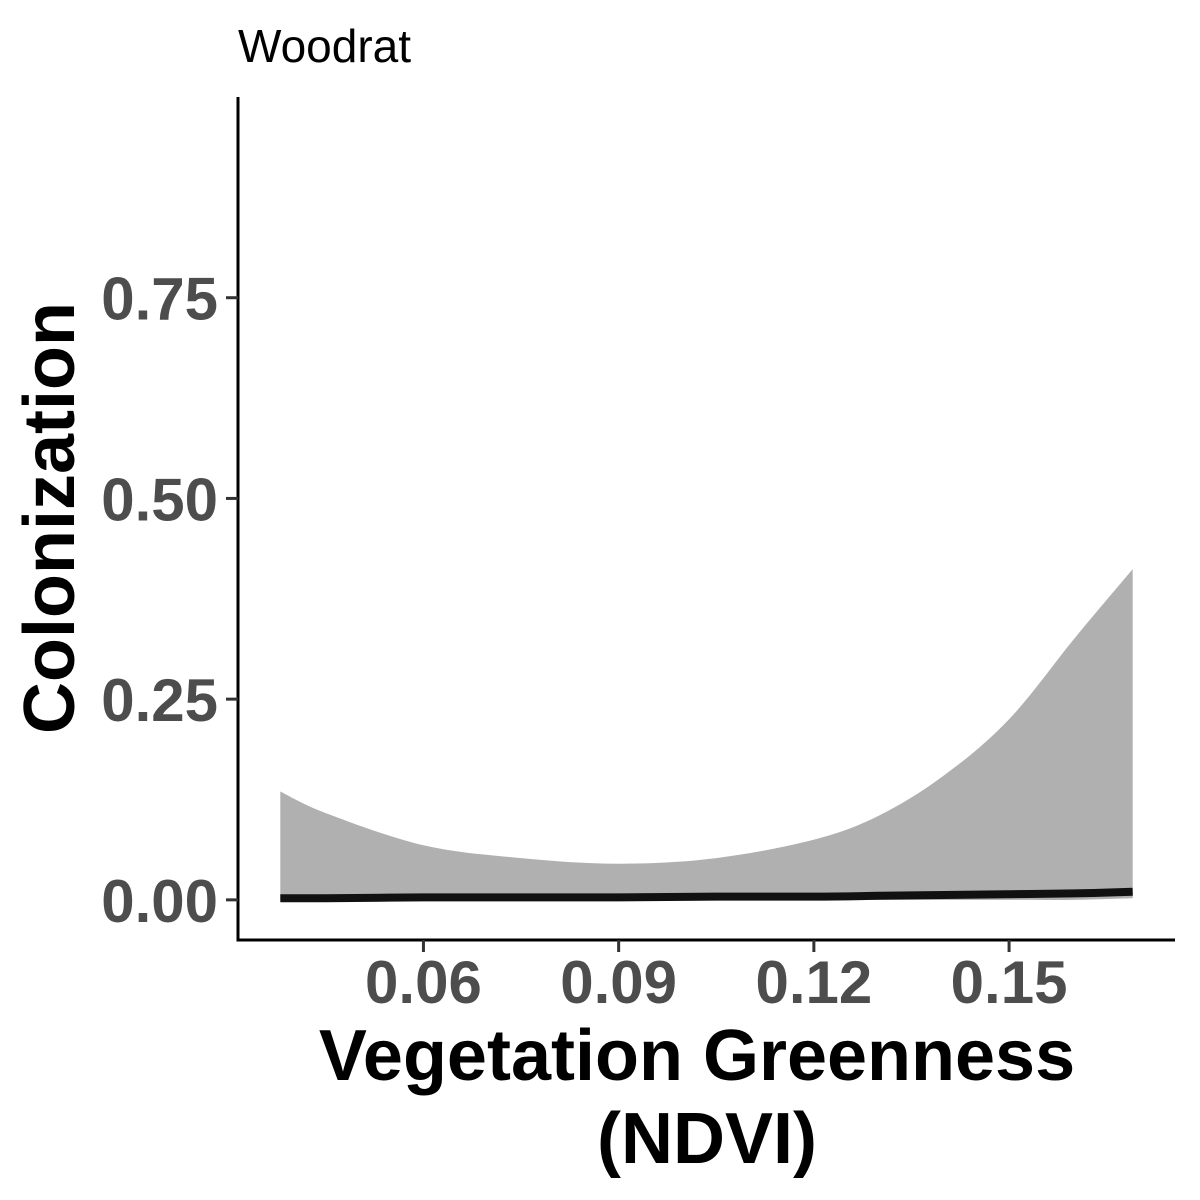 The width and height of the screenshot is (1200, 1200). I want to click on x-axis-title-line-1: Vegetation Greenness, so click(697, 1056).